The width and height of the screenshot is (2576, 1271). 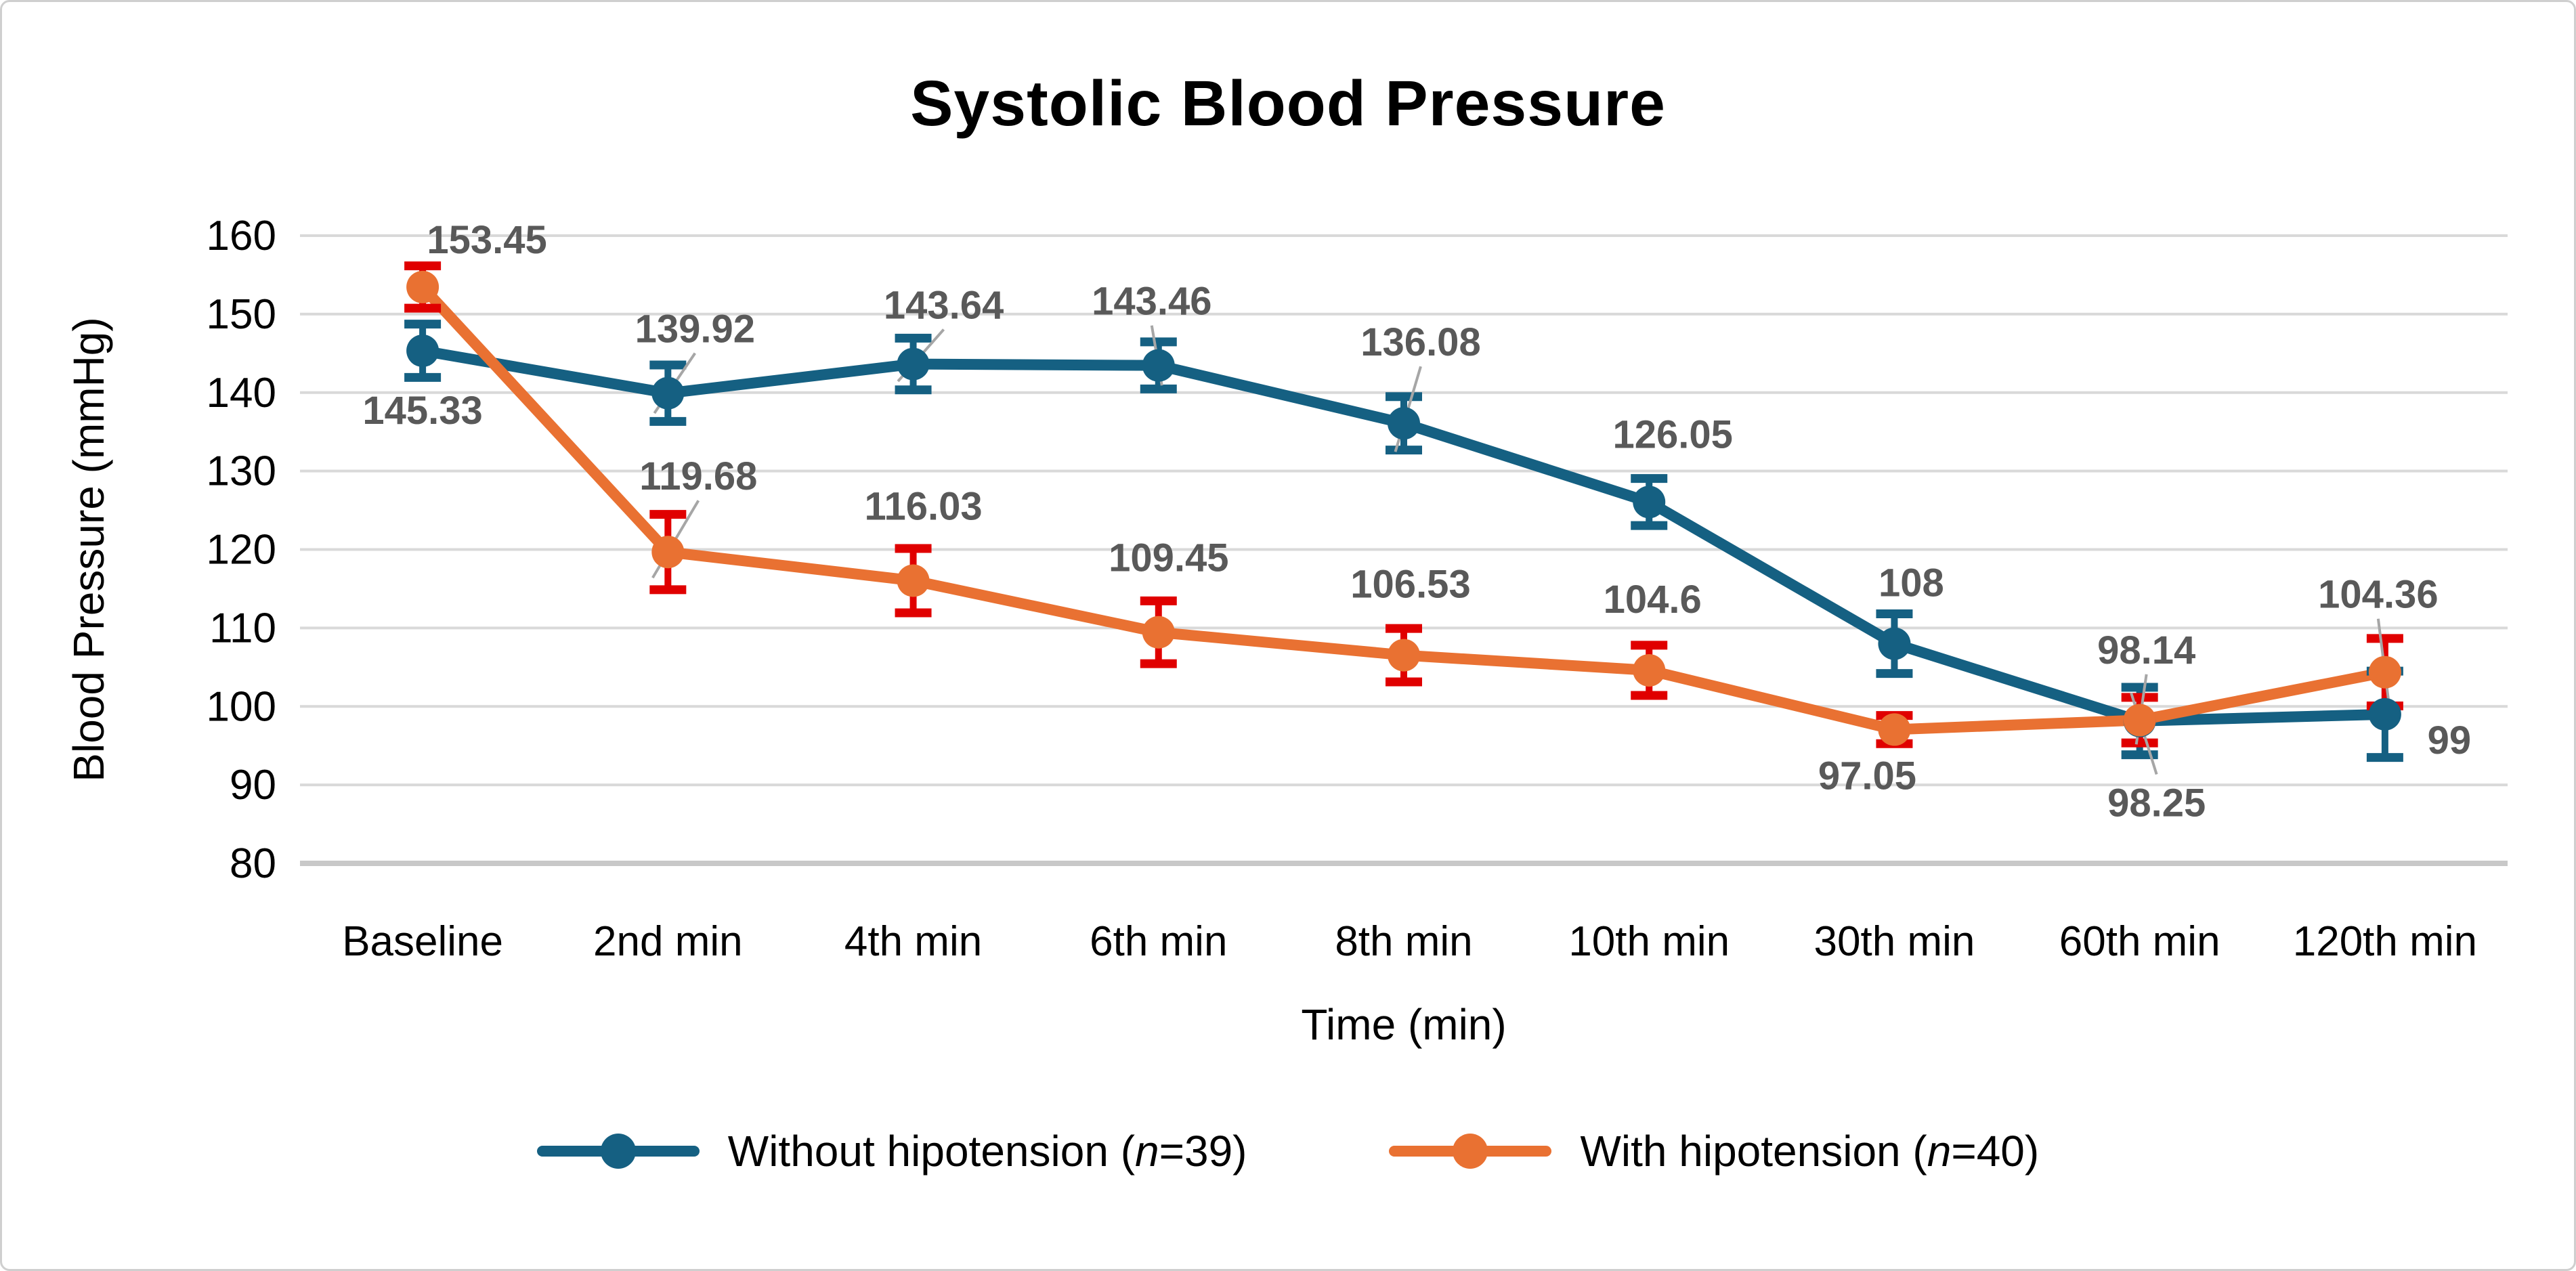 What do you see at coordinates (1649, 942) in the screenshot?
I see `svg-text: 10th min` at bounding box center [1649, 942].